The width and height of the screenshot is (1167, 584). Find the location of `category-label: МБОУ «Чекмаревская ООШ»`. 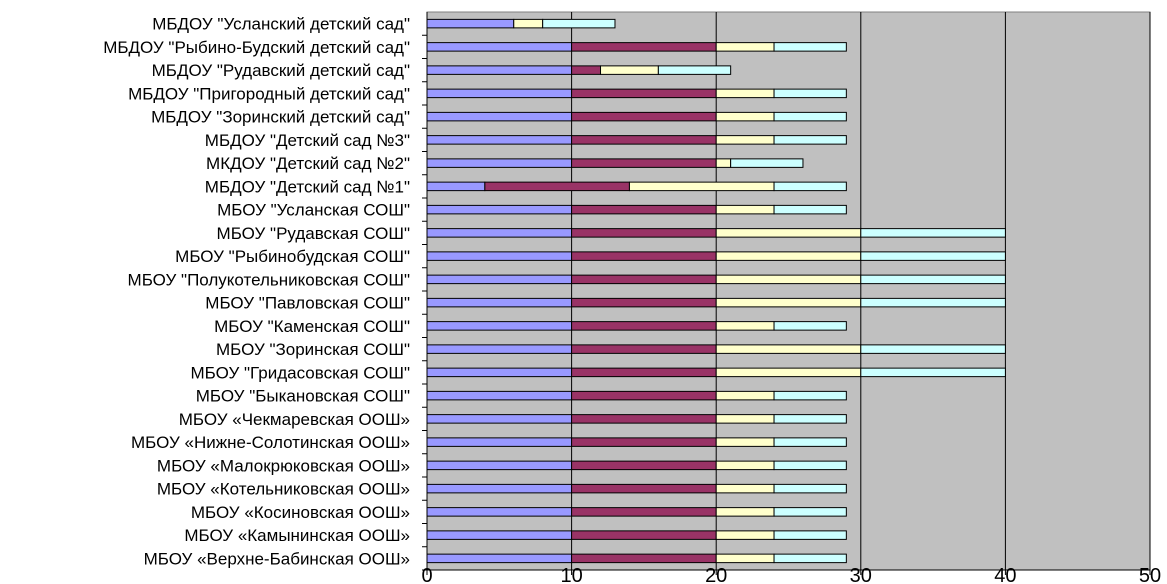

category-label: МБОУ «Чекмаревская ООШ» is located at coordinates (294, 419).